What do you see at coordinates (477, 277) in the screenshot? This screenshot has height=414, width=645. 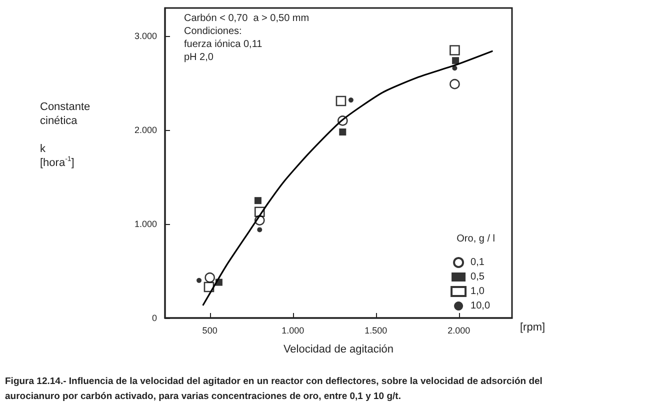 I see `legend-label: 0,5` at bounding box center [477, 277].